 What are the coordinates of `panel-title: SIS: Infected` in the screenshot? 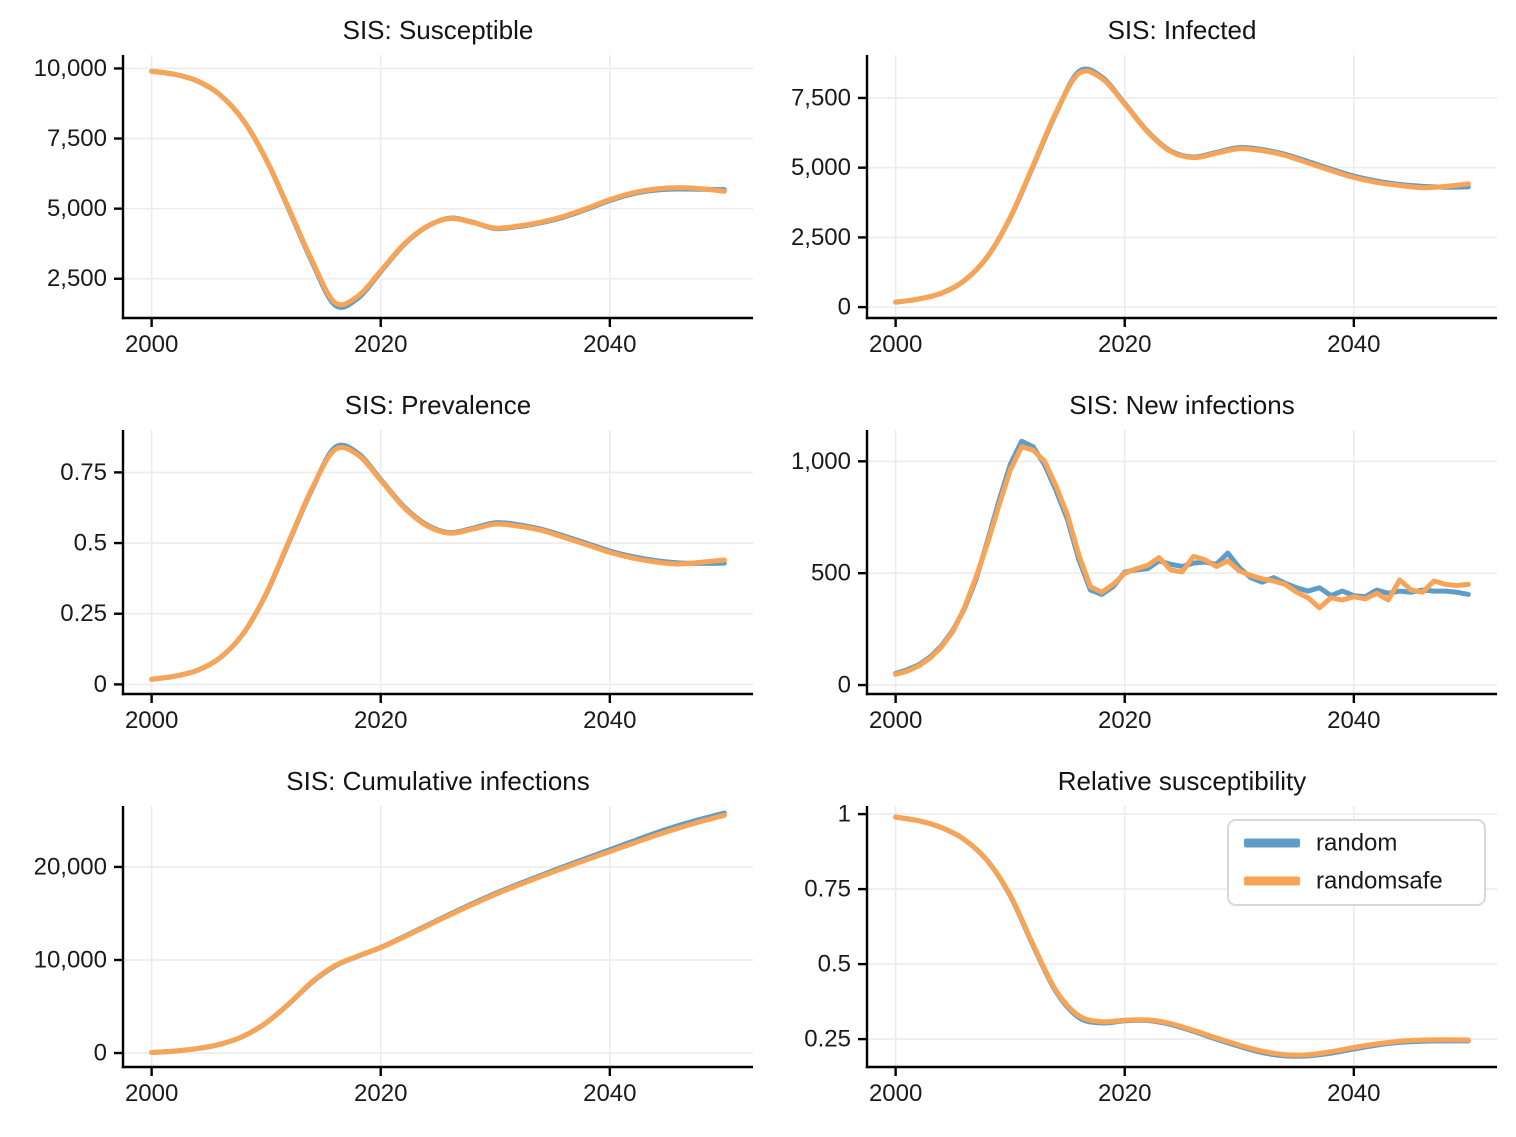 It's located at (1182, 30).